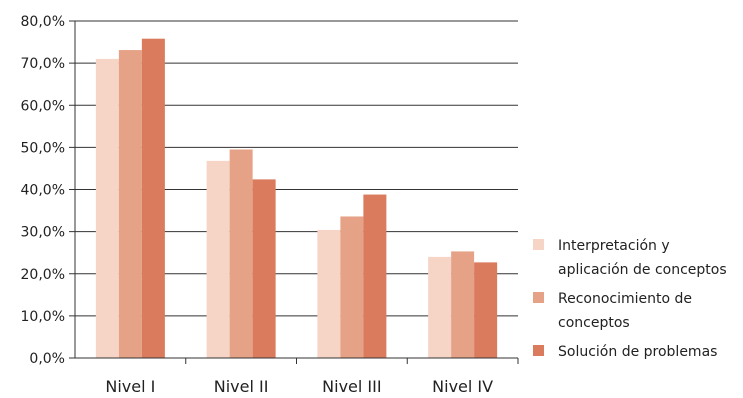 This screenshot has height=398, width=743. What do you see at coordinates (351, 386) in the screenshot?
I see `x-tick-label: Nivel III` at bounding box center [351, 386].